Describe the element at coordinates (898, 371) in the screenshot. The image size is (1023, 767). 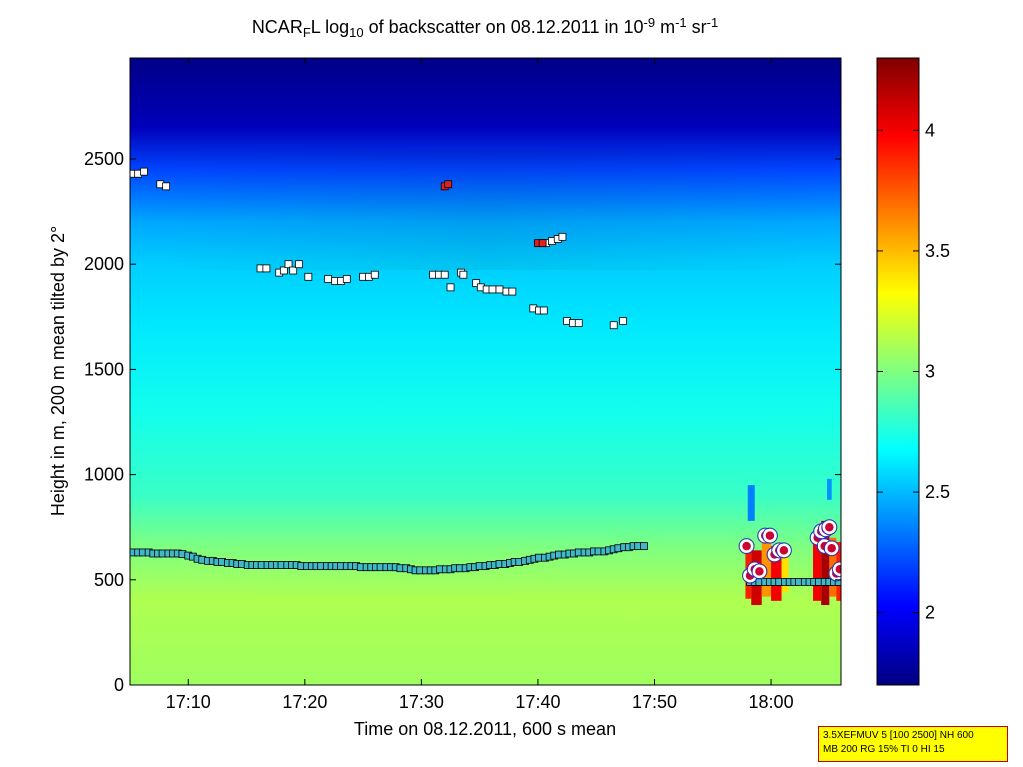
I see `colorbar` at that location.